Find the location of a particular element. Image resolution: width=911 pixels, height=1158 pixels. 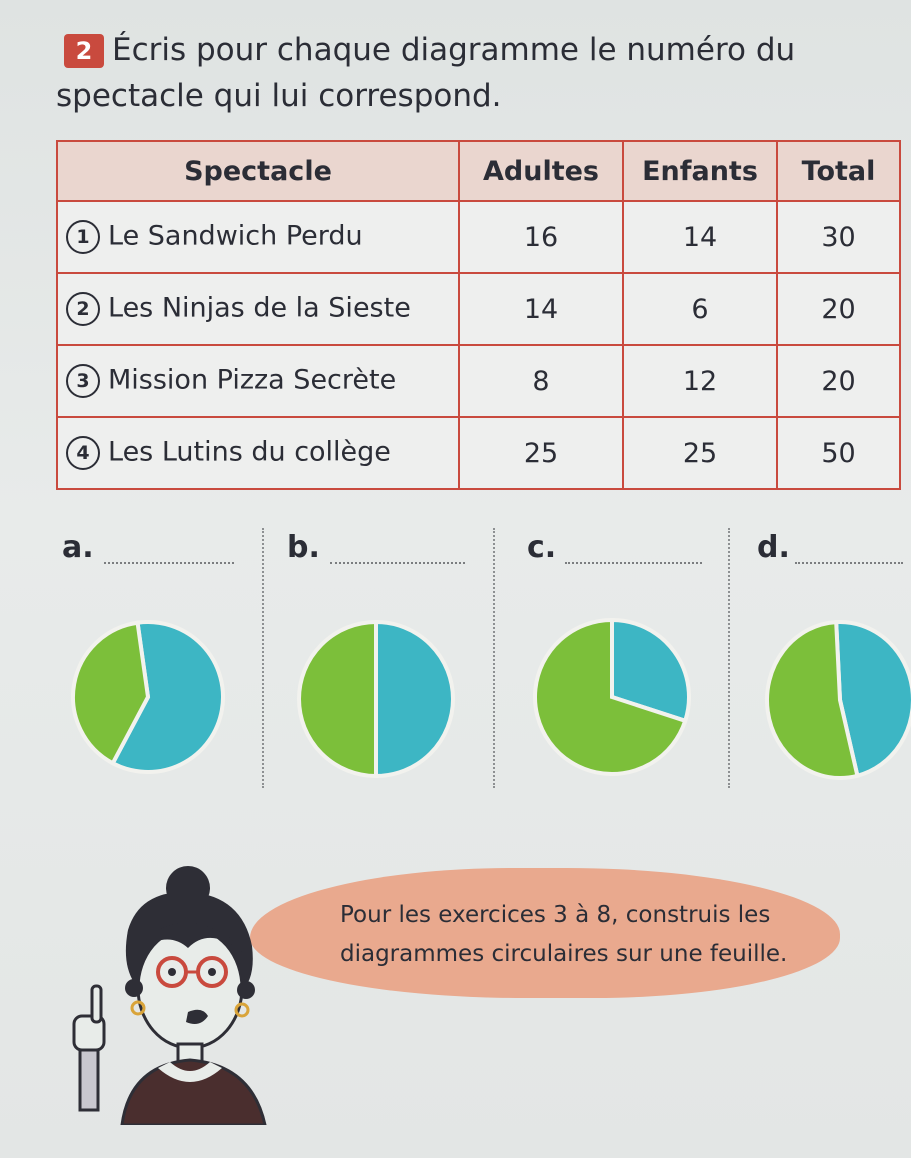

header-spectacle: Spectacle is located at coordinates (258, 171).